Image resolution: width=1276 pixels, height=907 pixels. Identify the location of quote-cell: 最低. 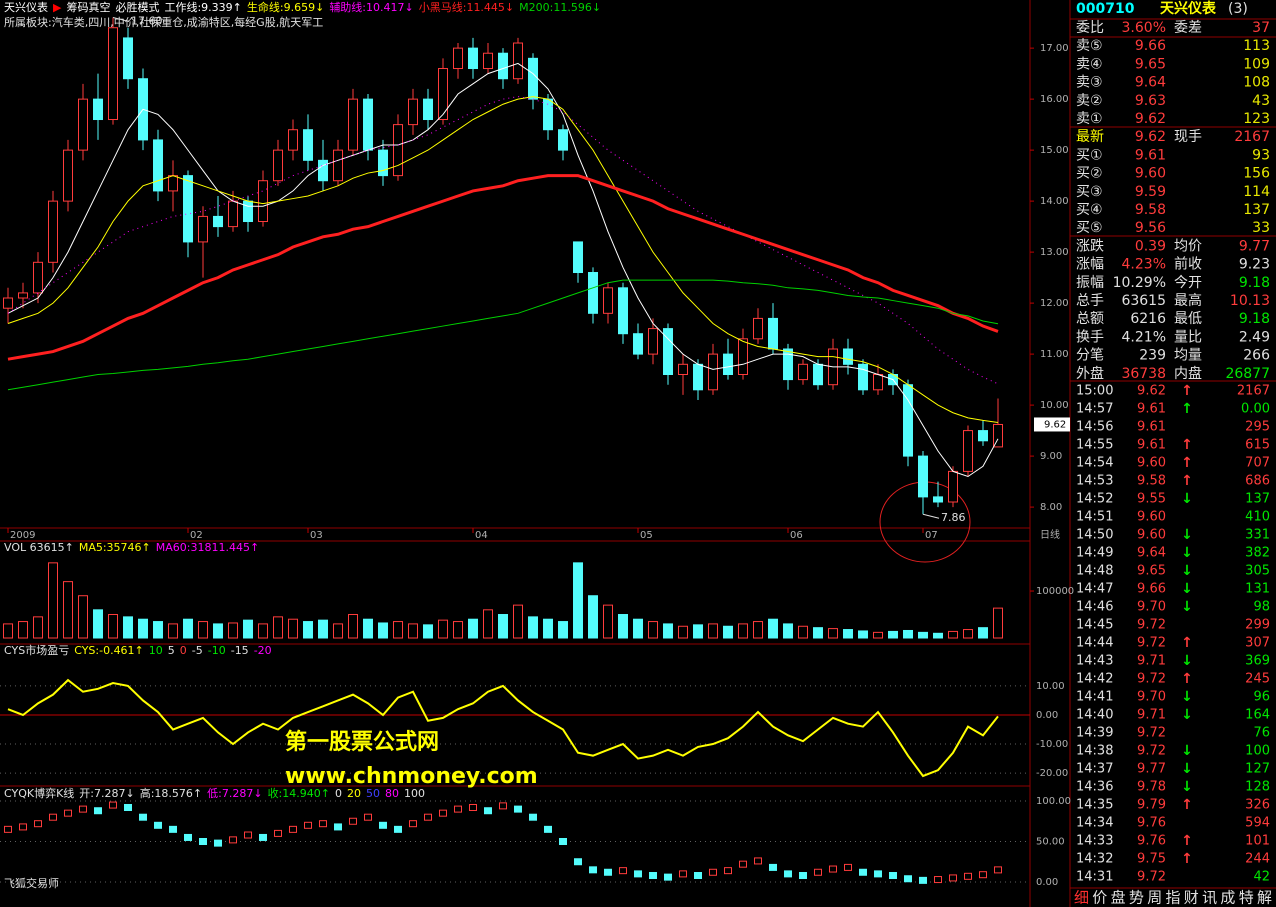
(1188, 319).